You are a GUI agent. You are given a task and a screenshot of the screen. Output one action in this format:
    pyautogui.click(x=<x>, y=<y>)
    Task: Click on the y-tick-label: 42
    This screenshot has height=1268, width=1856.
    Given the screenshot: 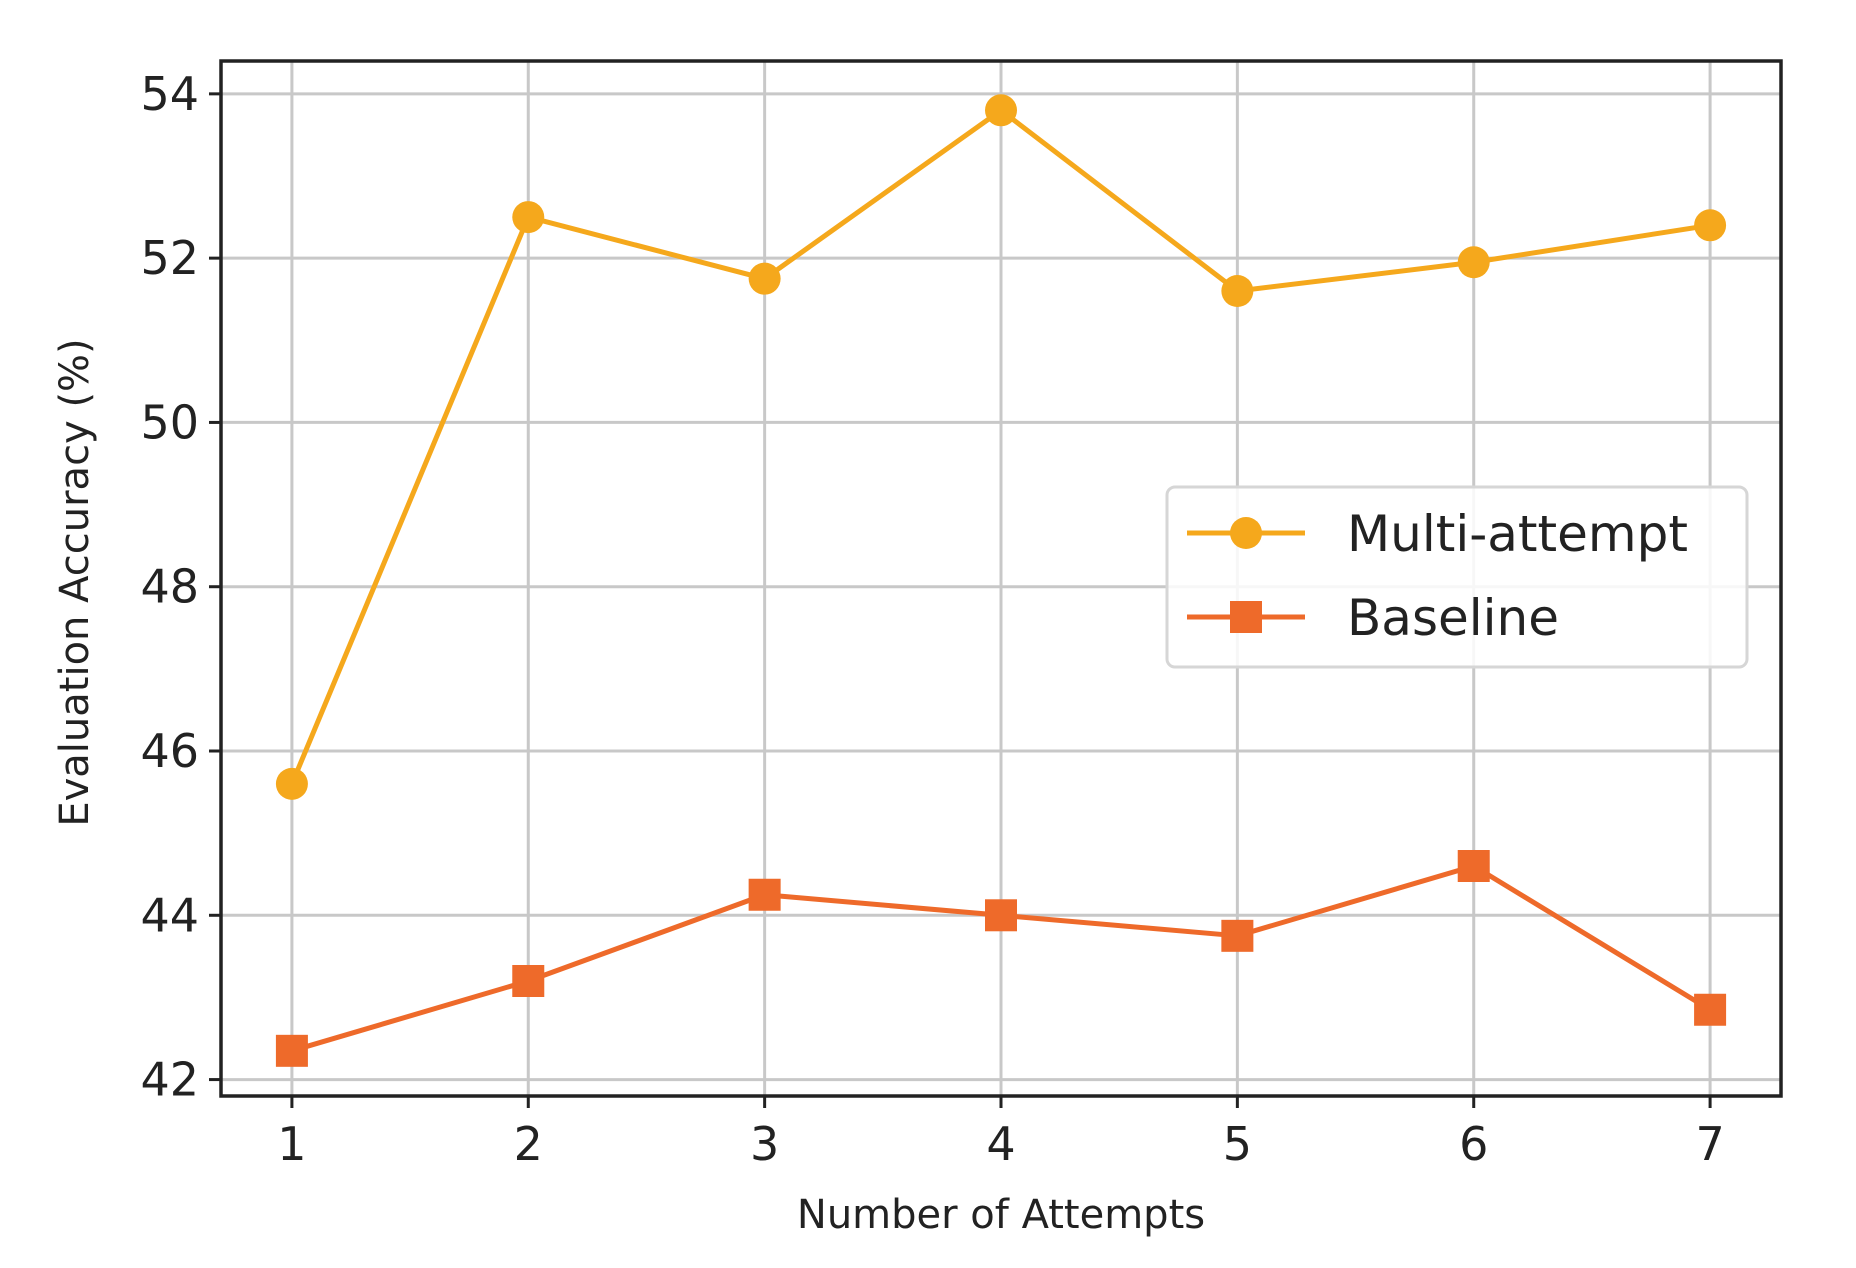 What is the action you would take?
    pyautogui.click(x=169, y=1080)
    